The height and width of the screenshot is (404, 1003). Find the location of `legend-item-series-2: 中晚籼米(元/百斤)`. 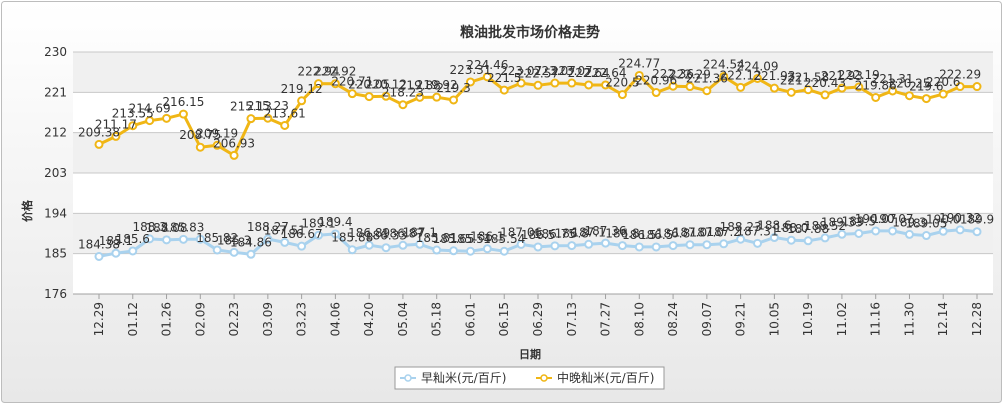

legend-item-series-2: 中晚籼米(元/百斤) is located at coordinates (595, 377).